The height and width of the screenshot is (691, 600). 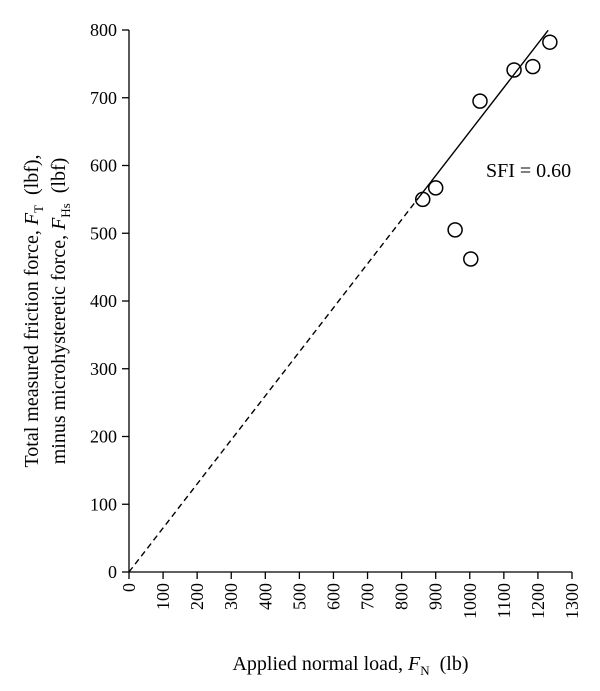 I want to click on x-tick-label: 100, so click(x=163, y=596).